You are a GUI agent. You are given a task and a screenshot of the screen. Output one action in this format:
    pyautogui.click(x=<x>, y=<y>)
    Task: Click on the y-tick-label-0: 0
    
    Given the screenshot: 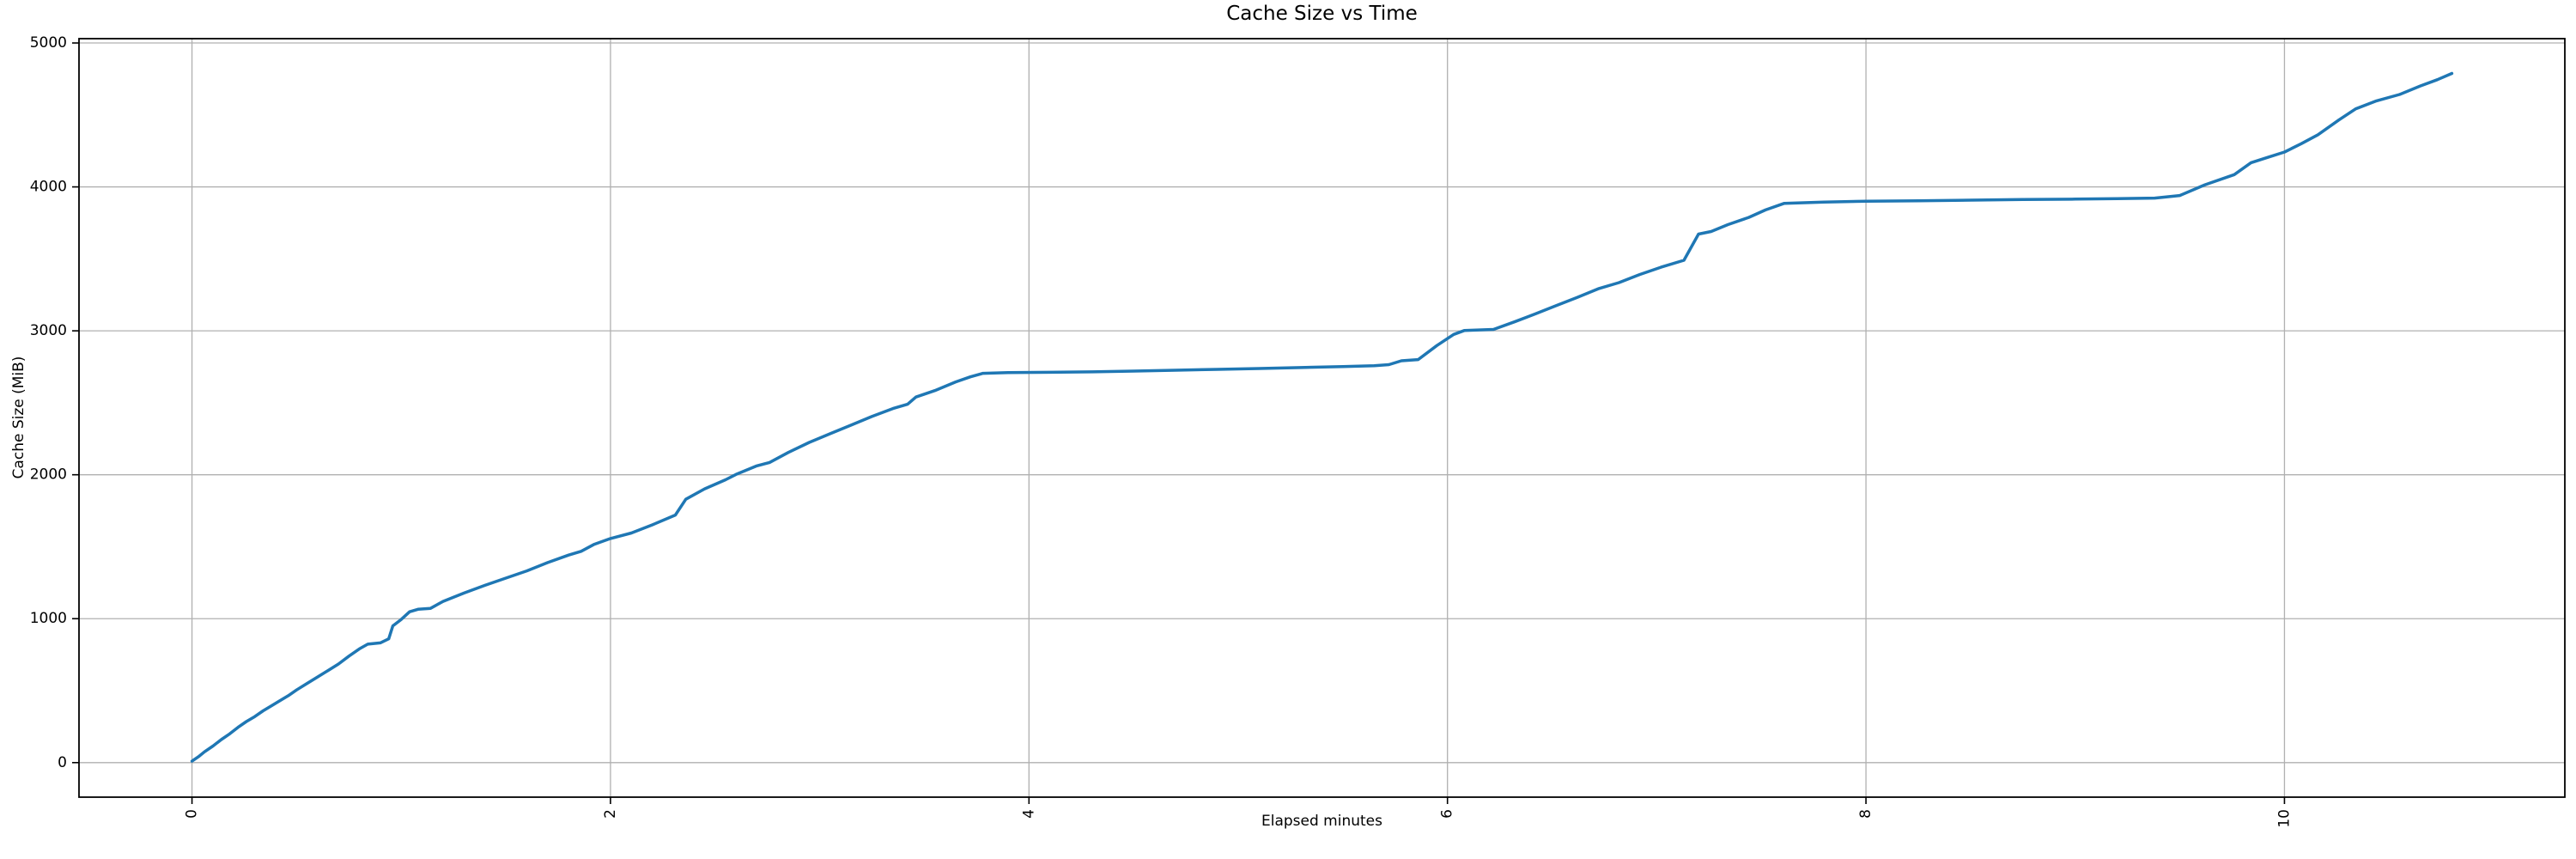 What is the action you would take?
    pyautogui.click(x=62, y=763)
    